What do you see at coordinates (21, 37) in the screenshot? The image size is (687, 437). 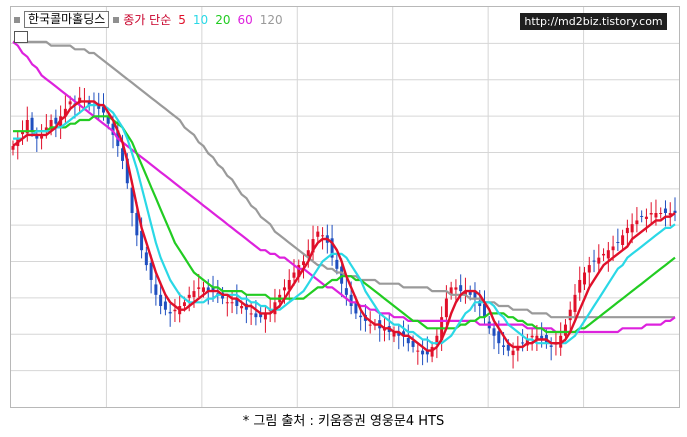 I see `grid-icon` at bounding box center [21, 37].